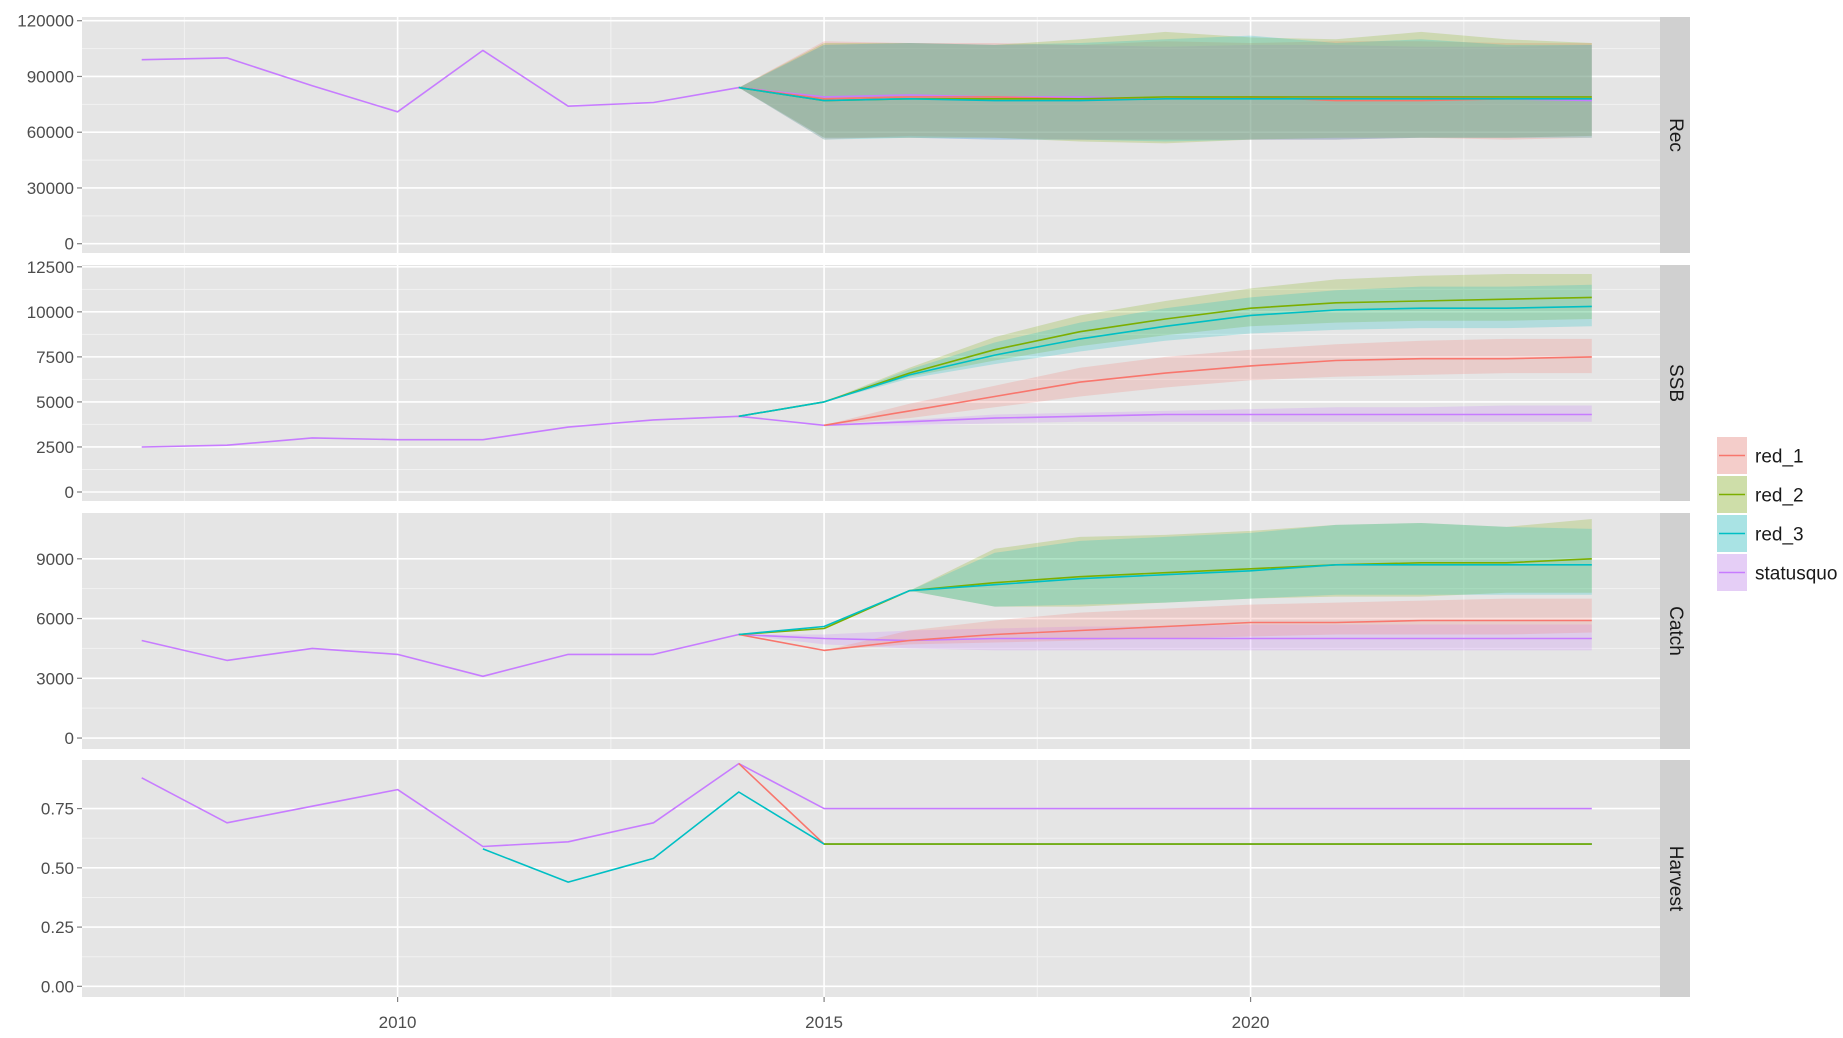  What do you see at coordinates (69, 492) in the screenshot?
I see `y-tick-label-ssb: 0` at bounding box center [69, 492].